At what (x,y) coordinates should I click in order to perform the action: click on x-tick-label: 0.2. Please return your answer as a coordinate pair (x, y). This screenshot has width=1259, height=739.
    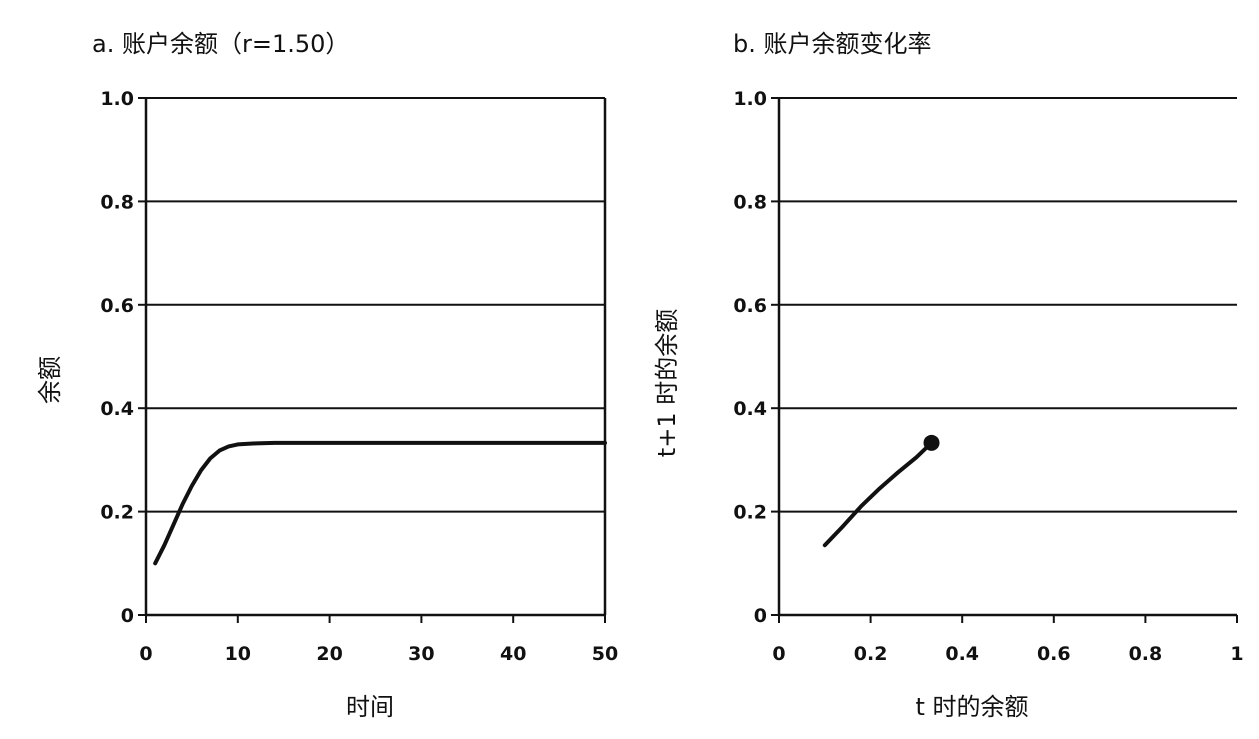
    Looking at the image, I should click on (871, 654).